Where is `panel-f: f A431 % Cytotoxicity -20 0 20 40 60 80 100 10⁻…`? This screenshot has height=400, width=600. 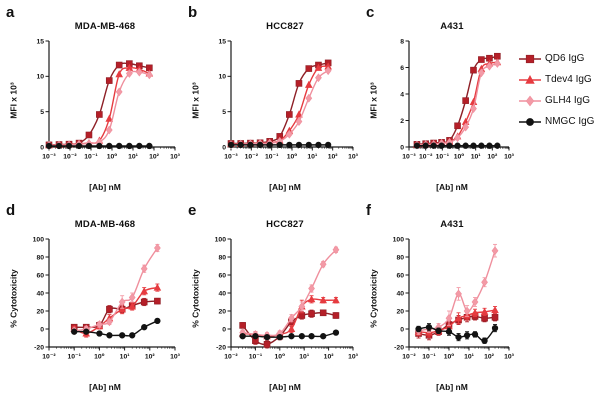
panel-f: f A431 % Cytotoxicity -20 0 20 40 60 80 100 10⁻… is located at coordinates (441, 299).